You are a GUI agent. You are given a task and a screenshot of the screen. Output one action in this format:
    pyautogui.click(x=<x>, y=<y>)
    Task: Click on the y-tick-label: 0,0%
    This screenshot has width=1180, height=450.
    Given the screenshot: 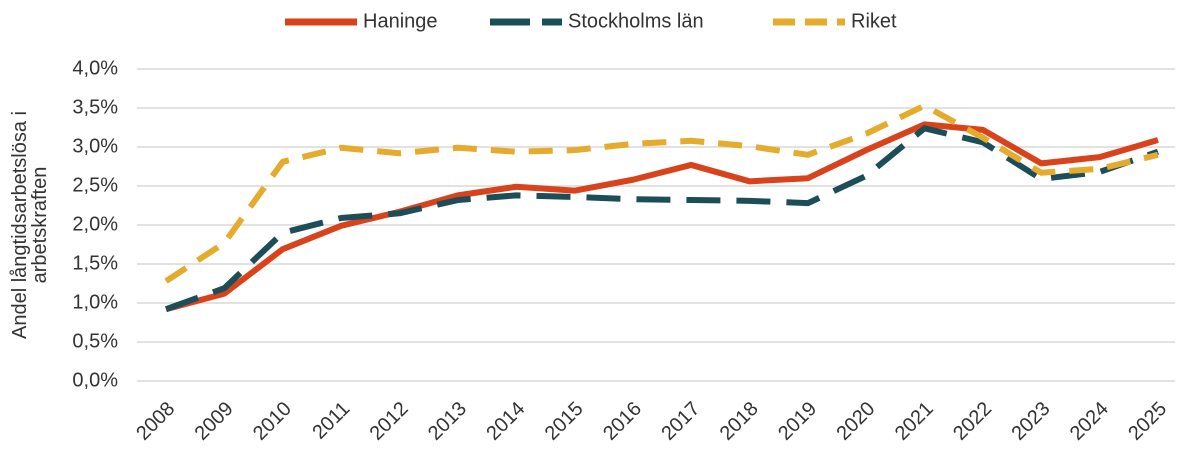 What is the action you would take?
    pyautogui.click(x=95, y=380)
    